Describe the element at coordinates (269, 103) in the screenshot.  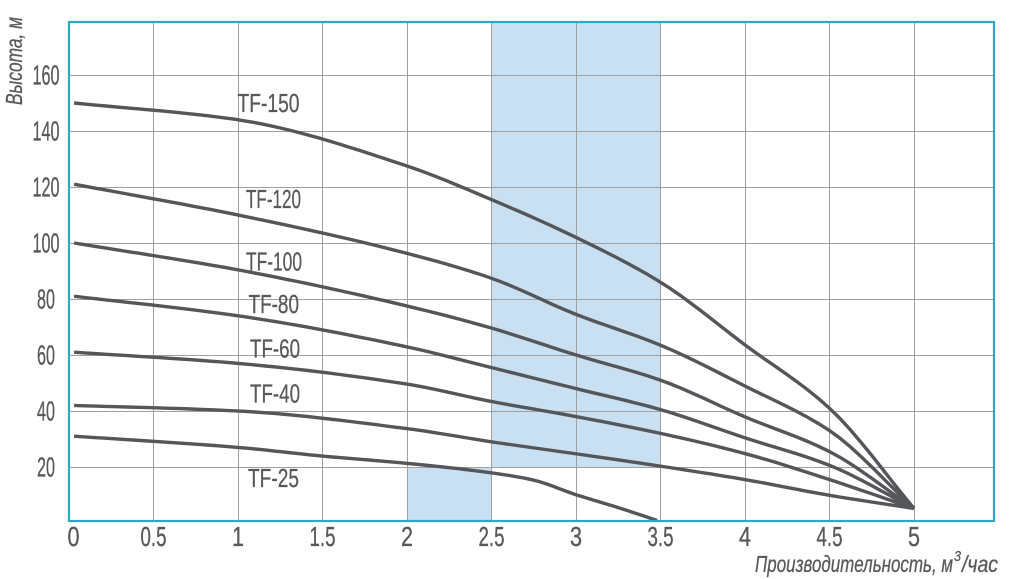
I see `svg-text: TF-150` at that location.